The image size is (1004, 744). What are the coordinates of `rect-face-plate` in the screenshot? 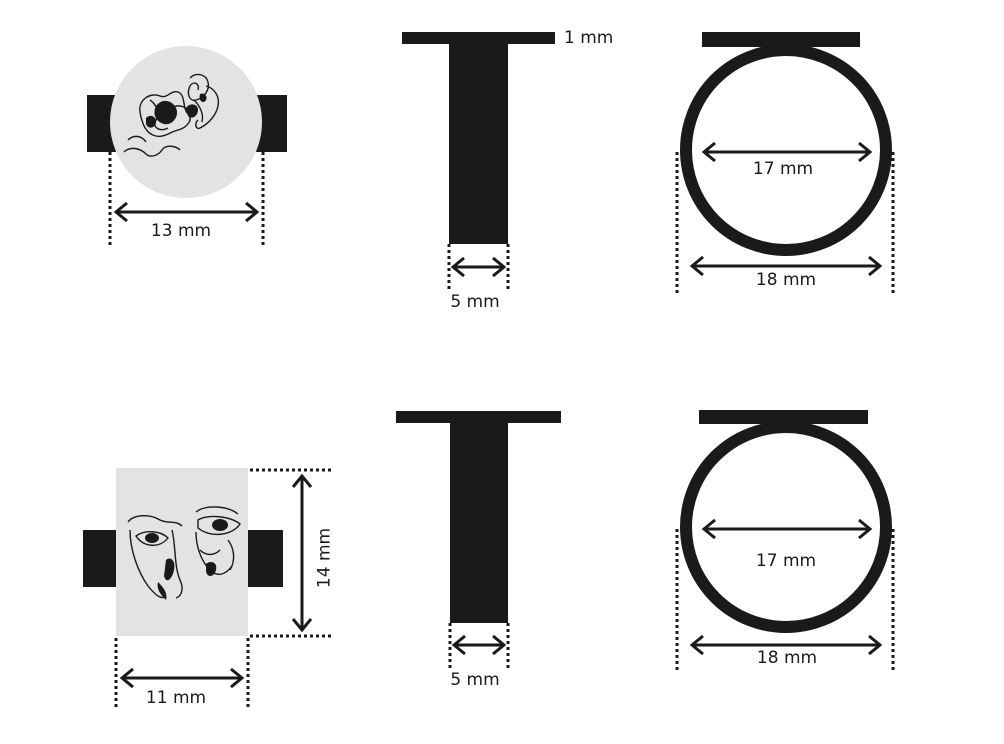 It's located at (182, 552).